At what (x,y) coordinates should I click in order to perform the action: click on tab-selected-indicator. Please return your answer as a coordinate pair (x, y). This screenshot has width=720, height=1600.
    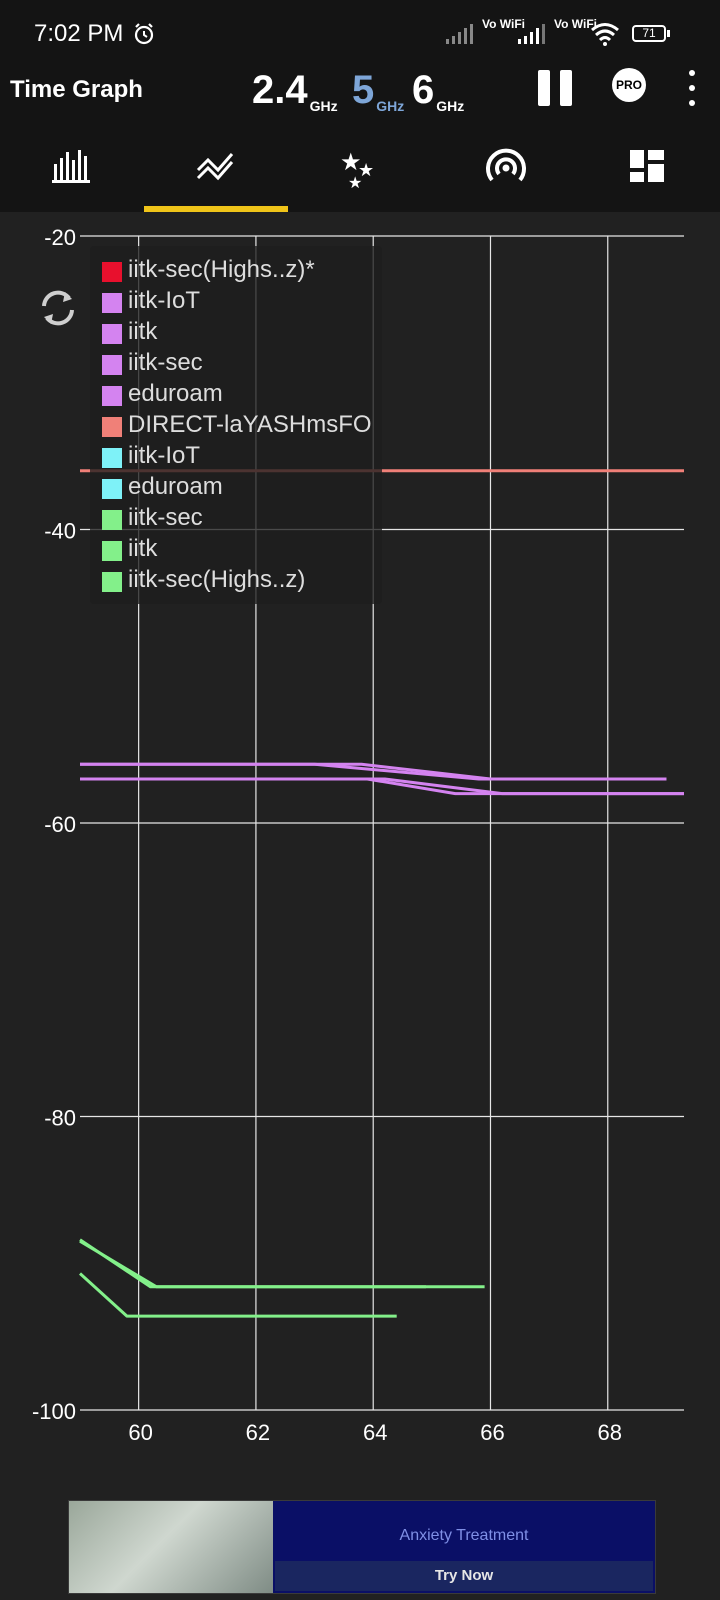
    Looking at the image, I should click on (216, 209).